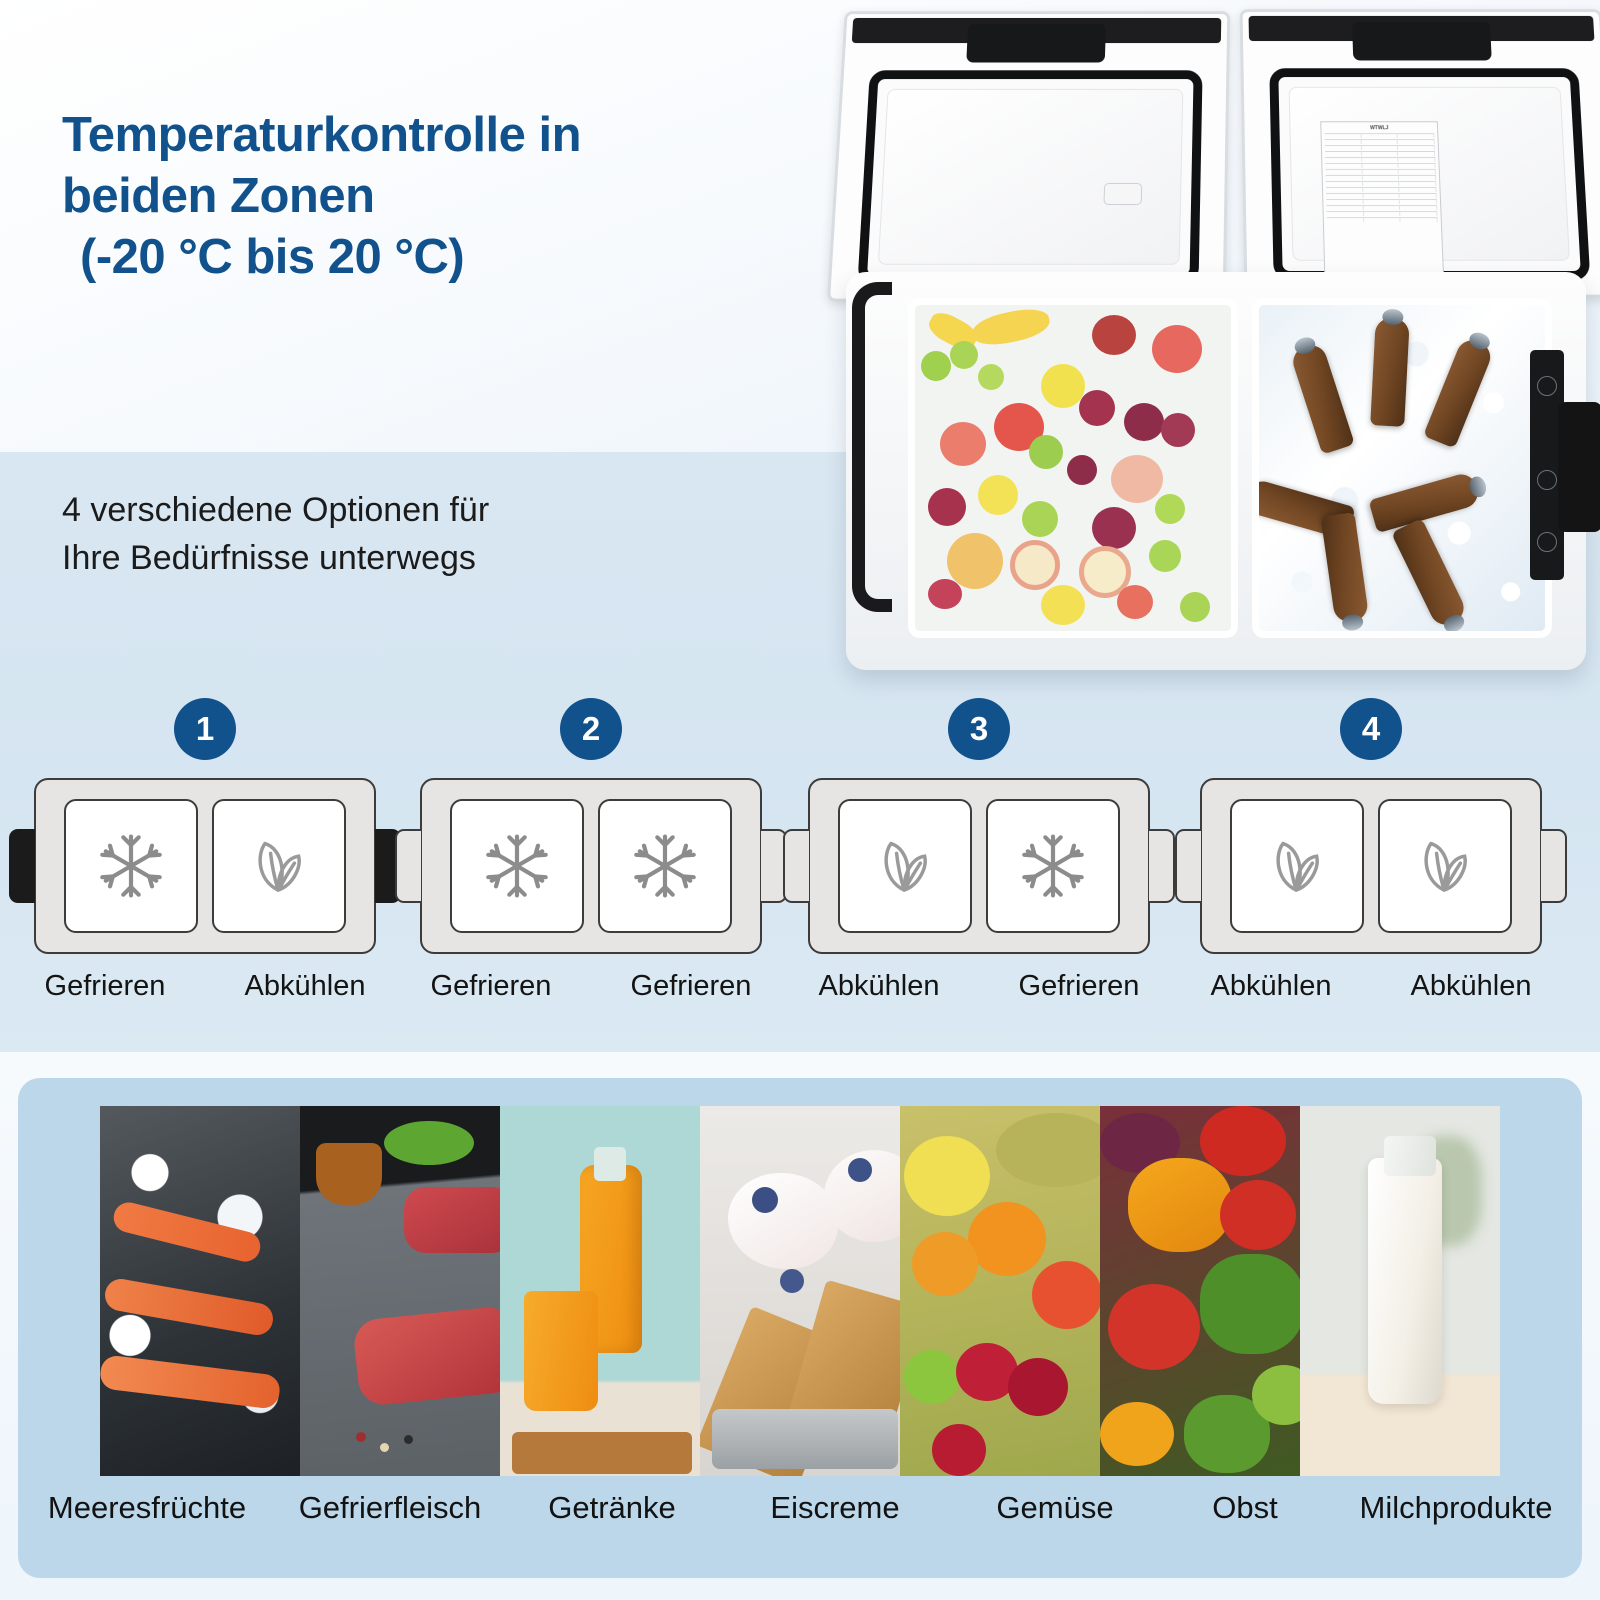  I want to click on option-4-labels: Abkühlen Abkühlen, so click(1371, 986).